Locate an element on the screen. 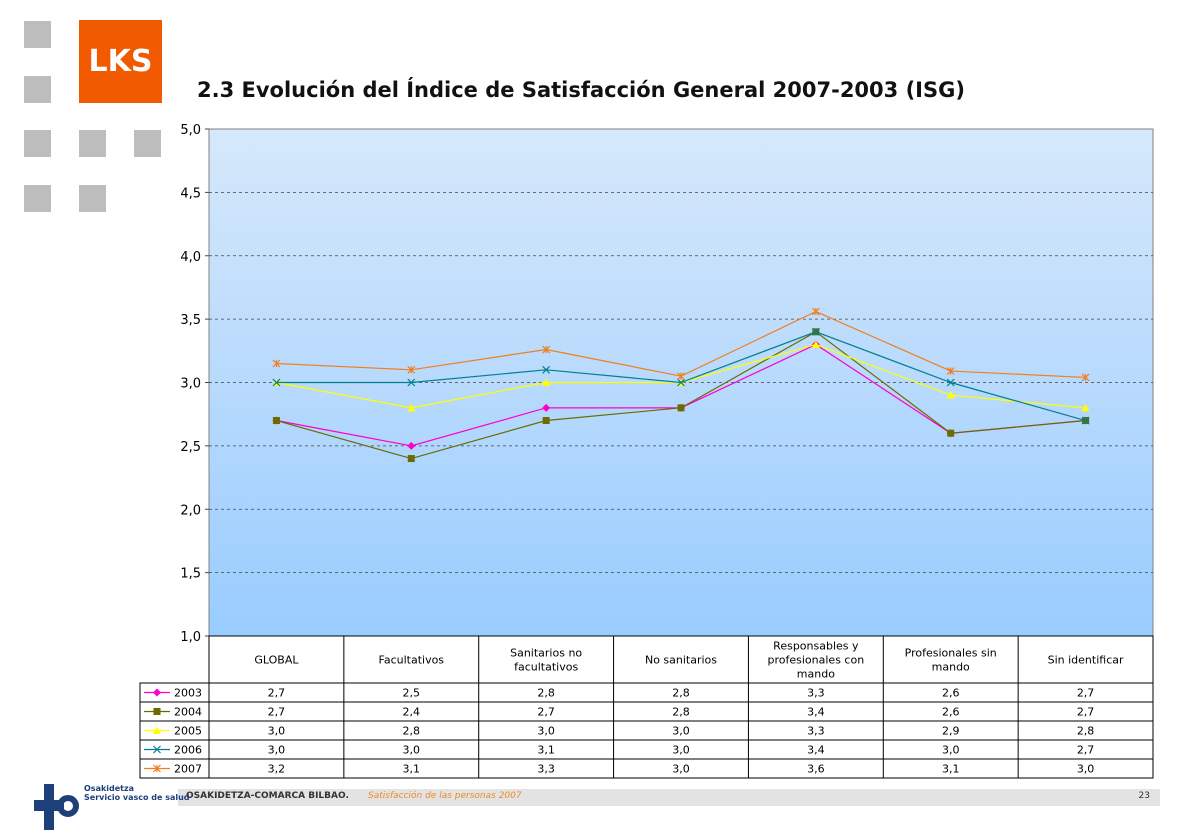 The width and height of the screenshot is (1188, 840). category-label: Sanitarios no facultativos is located at coordinates (546, 660).